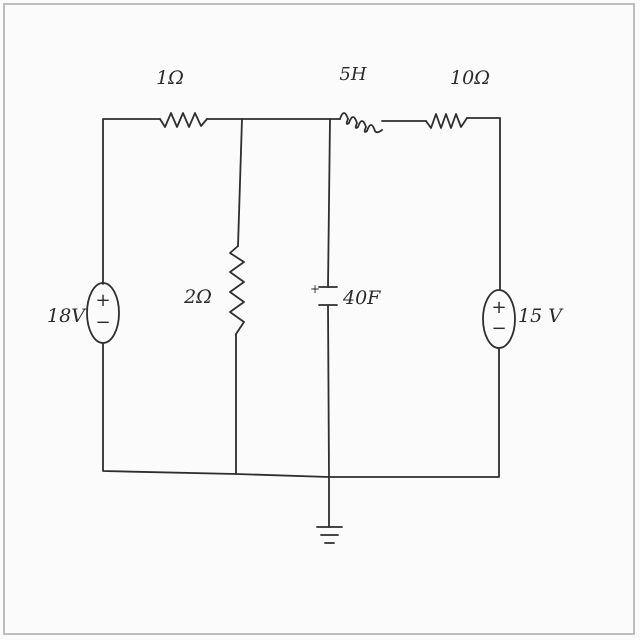  I want to click on label-source-left: 18V, so click(67, 316).